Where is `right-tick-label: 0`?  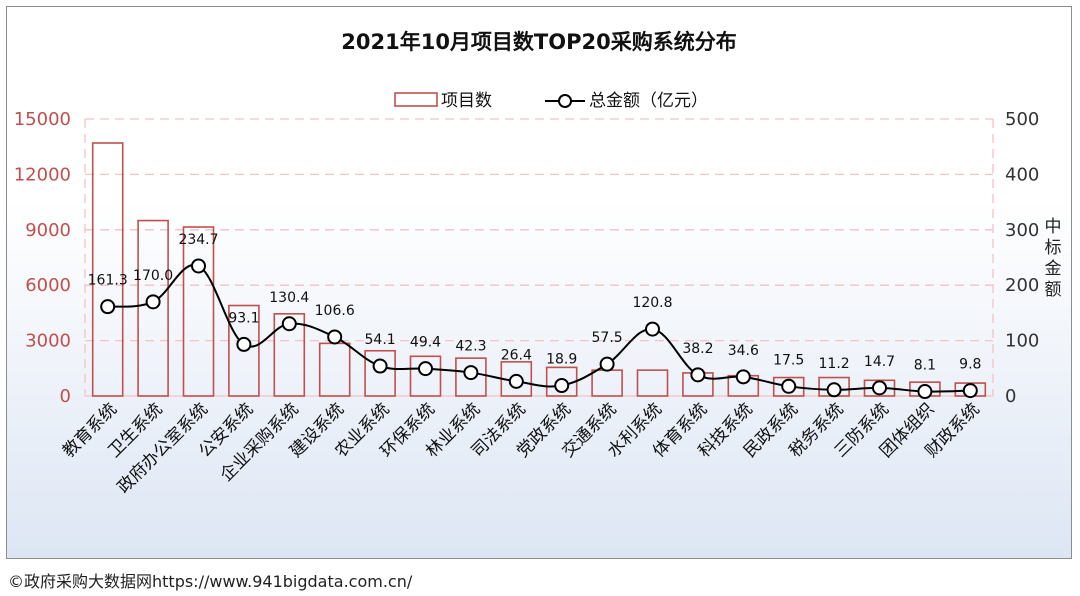 right-tick-label: 0 is located at coordinates (1010, 396).